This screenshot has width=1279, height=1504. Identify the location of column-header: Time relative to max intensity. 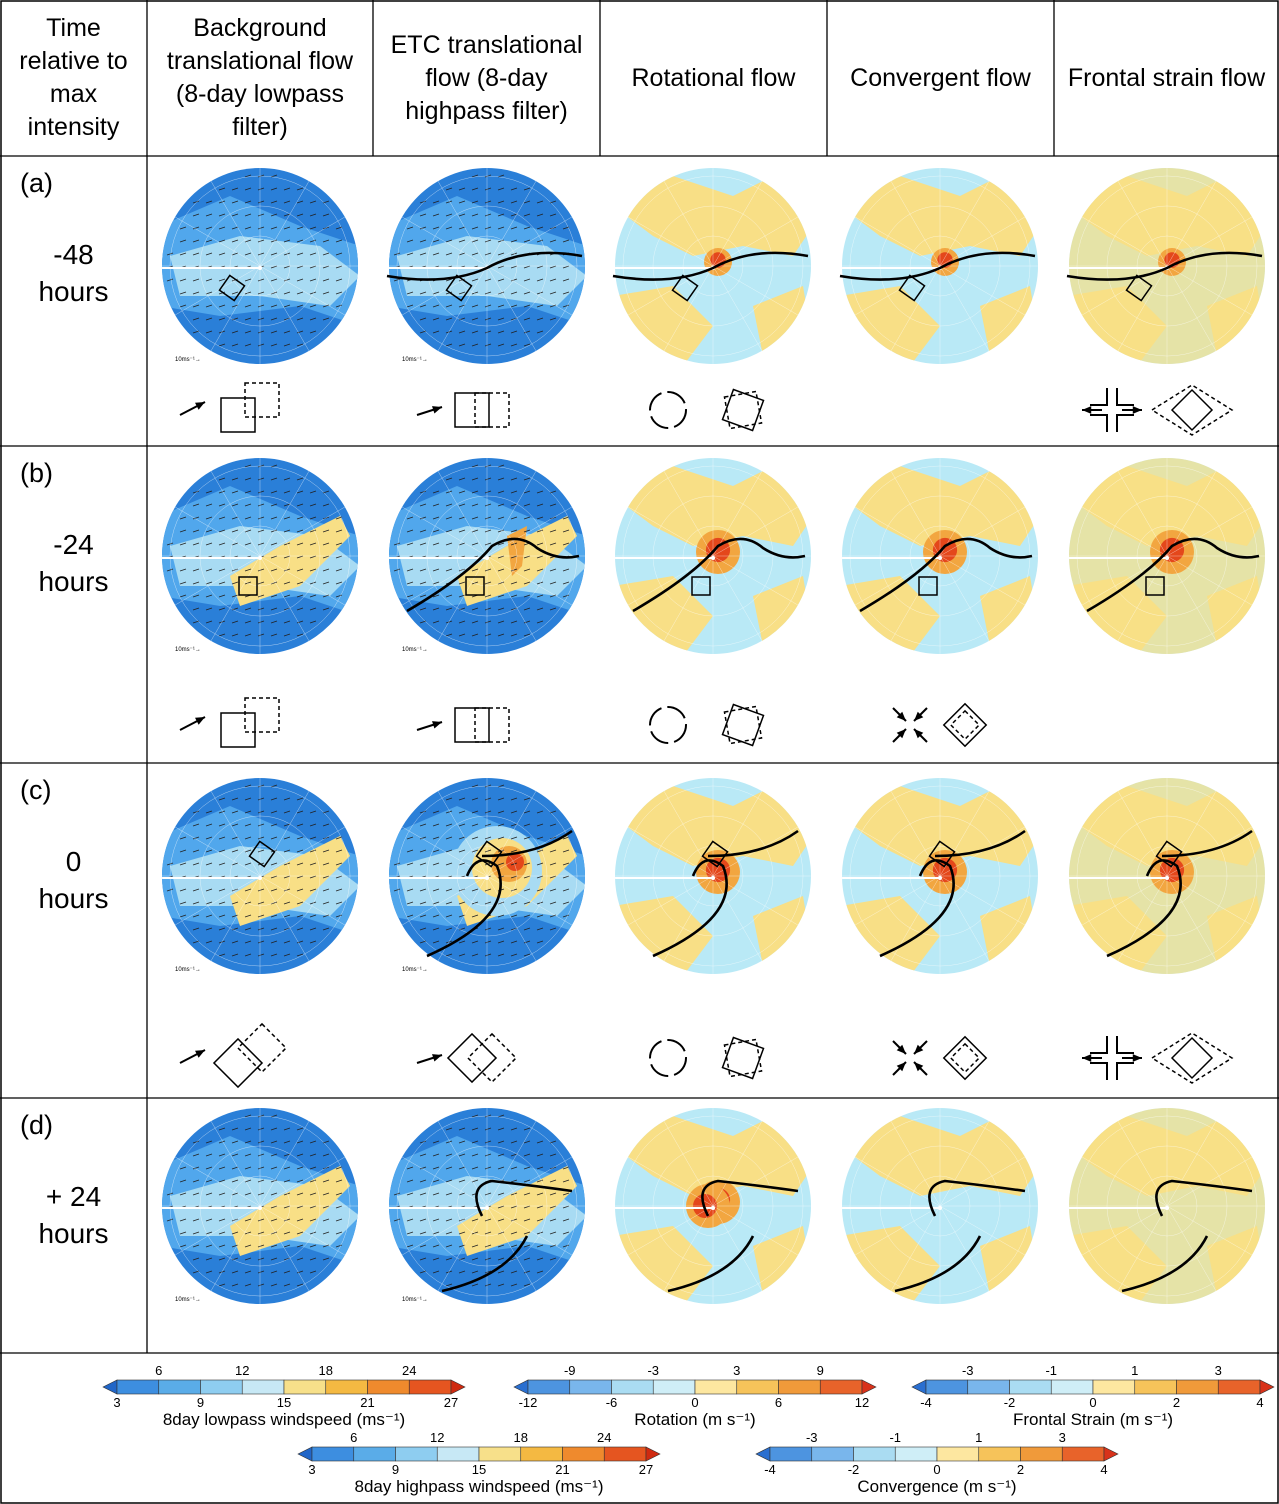
(73, 77).